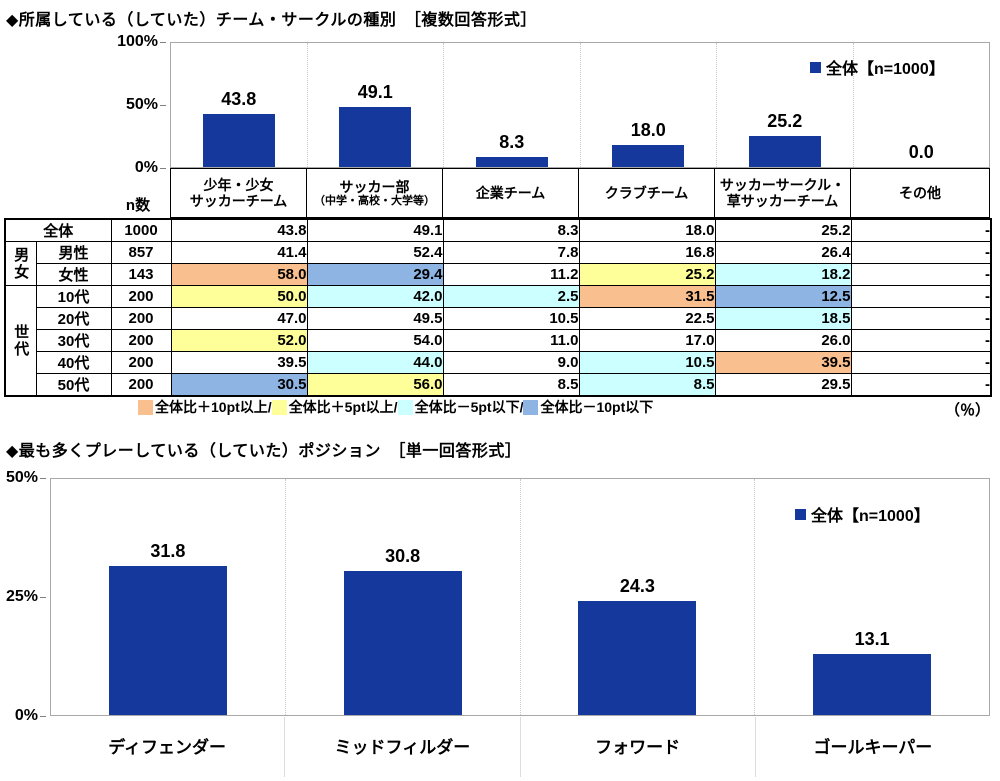  Describe the element at coordinates (73, 362) in the screenshot. I see `row-label: 40代` at that location.